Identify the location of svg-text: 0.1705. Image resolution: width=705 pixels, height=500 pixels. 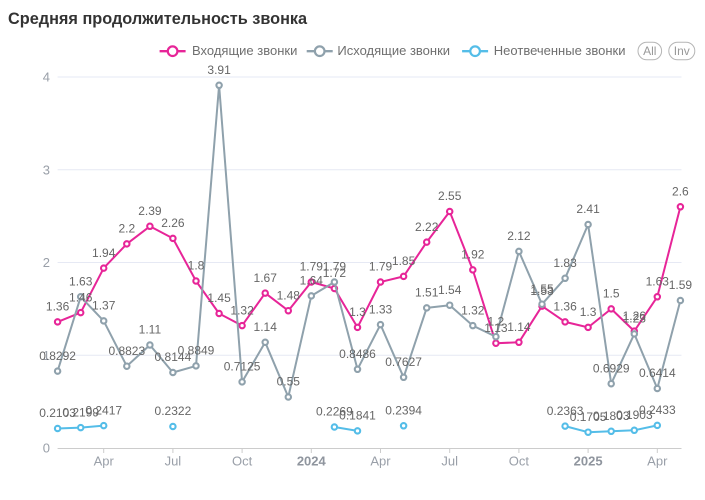
(588, 417).